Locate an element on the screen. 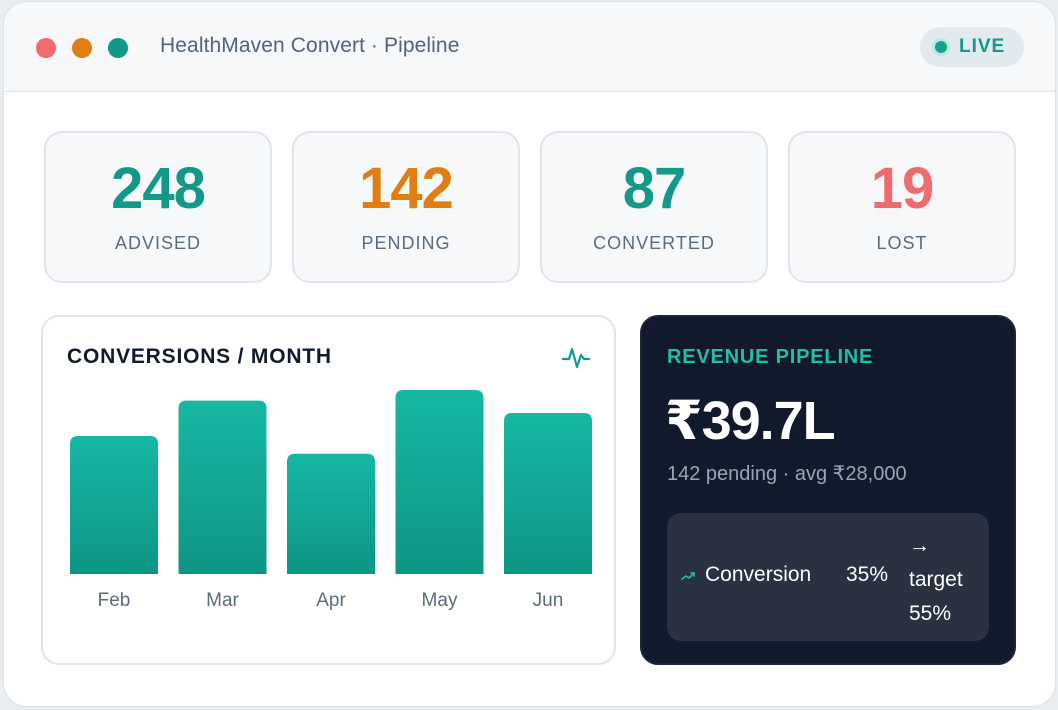 This screenshot has width=1058, height=710. stat-value: 142 is located at coordinates (406, 188).